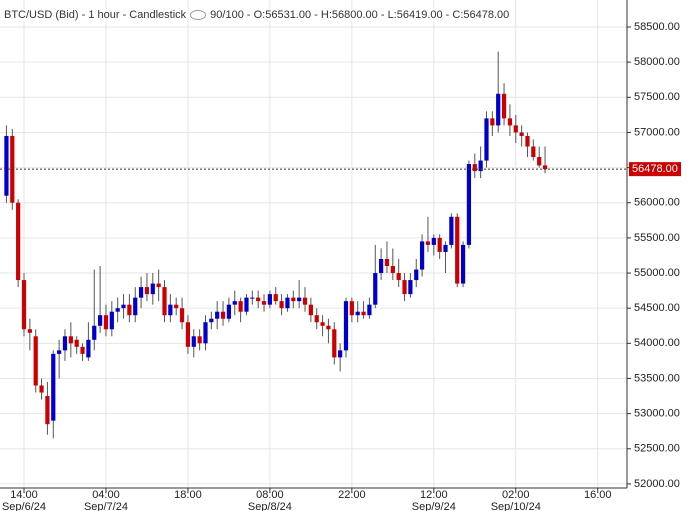  Describe the element at coordinates (227, 15) in the screenshot. I see `bar-count: 90/100` at that location.